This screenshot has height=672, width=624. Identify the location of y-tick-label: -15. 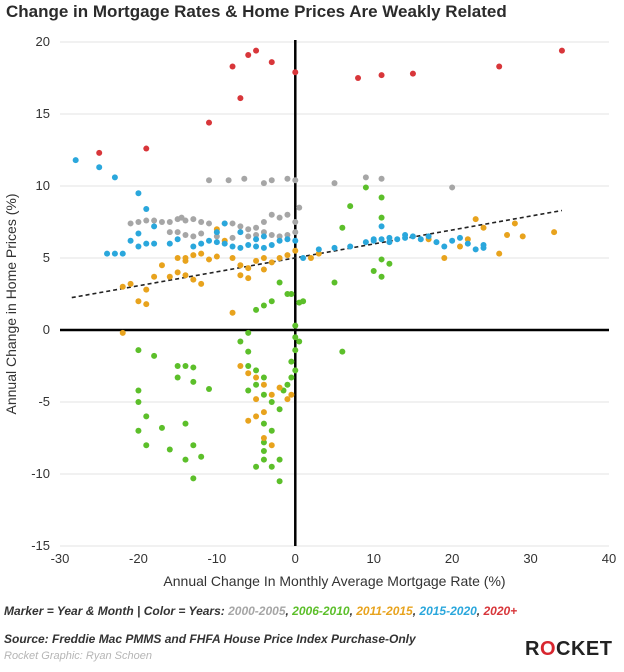
(40, 545).